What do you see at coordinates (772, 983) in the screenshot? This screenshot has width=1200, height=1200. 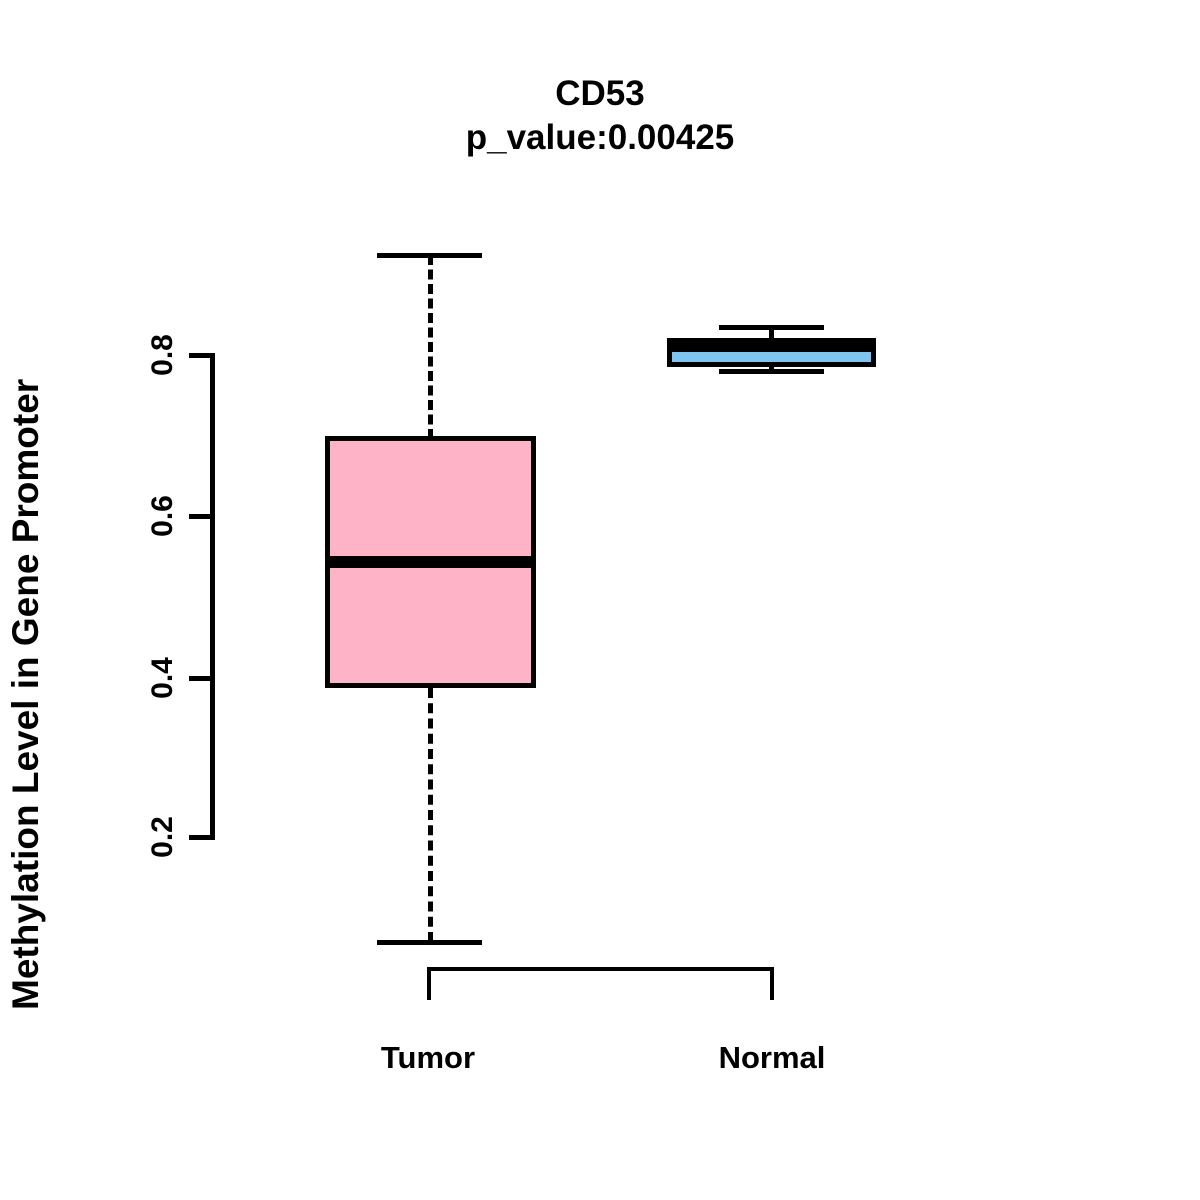 I see `x-axis-tick-normal` at bounding box center [772, 983].